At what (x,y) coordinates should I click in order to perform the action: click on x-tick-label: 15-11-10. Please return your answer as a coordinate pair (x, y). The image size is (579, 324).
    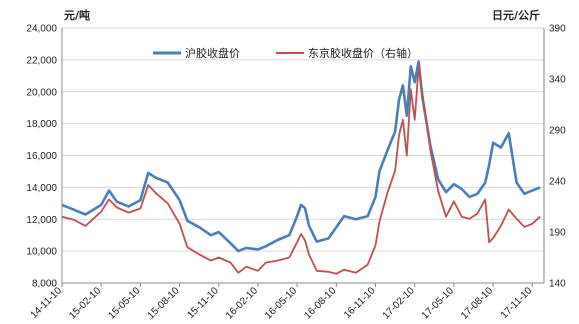
    Looking at the image, I should click on (203, 303).